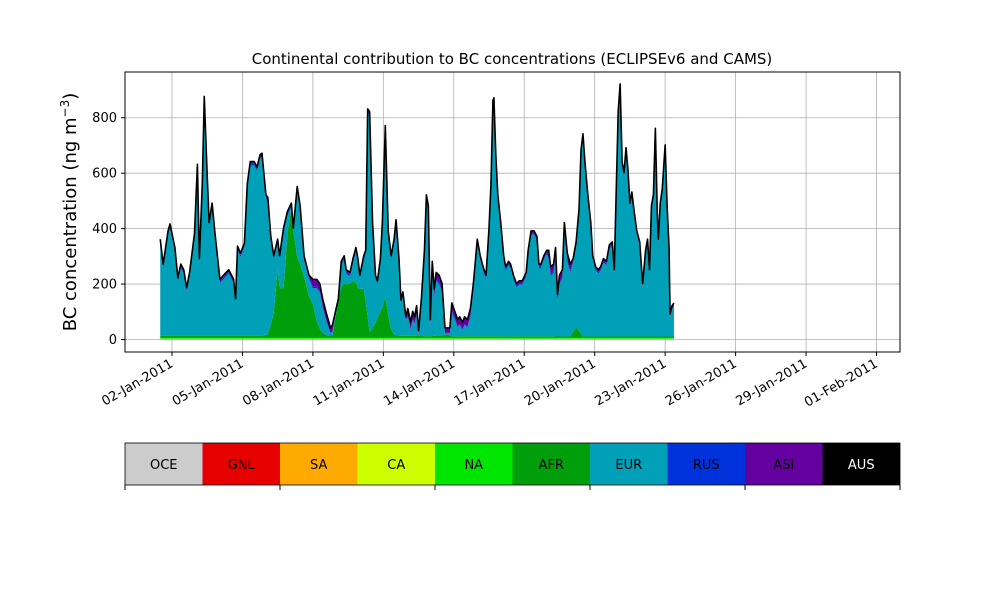  Describe the element at coordinates (242, 465) in the screenshot. I see `colorbar-label-gnl: GNL` at that location.